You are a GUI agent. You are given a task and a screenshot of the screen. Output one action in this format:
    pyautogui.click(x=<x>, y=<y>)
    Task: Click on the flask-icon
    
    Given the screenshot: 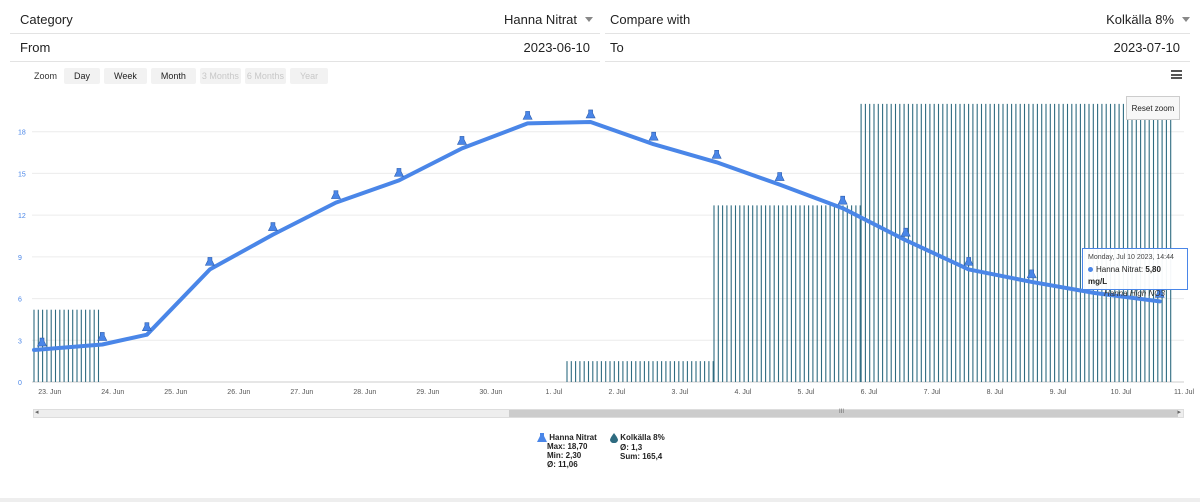 What is the action you would take?
    pyautogui.click(x=542, y=438)
    